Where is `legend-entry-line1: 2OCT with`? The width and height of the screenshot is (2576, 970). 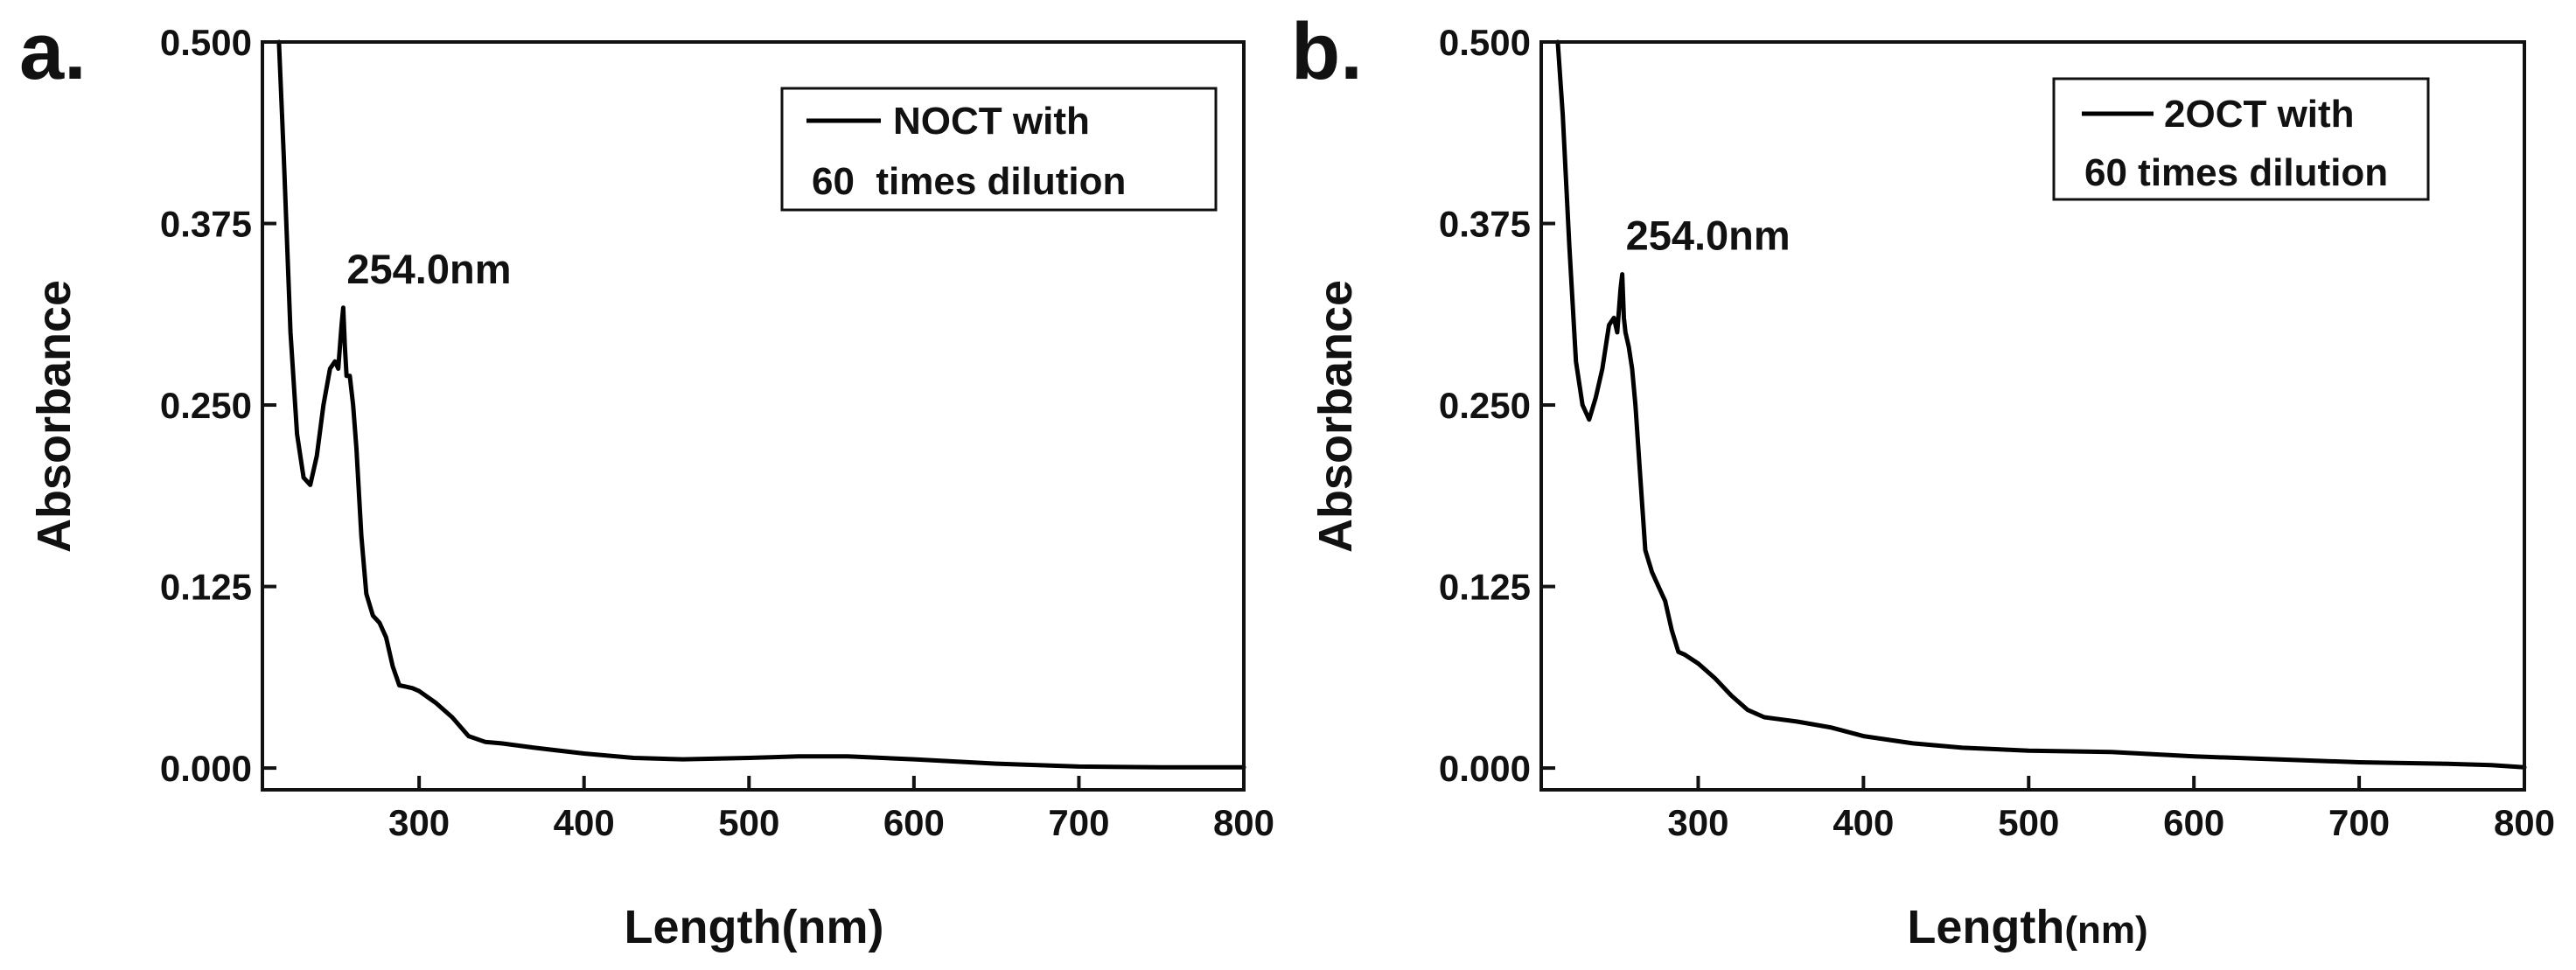 legend-entry-line1: 2OCT with is located at coordinates (2259, 114).